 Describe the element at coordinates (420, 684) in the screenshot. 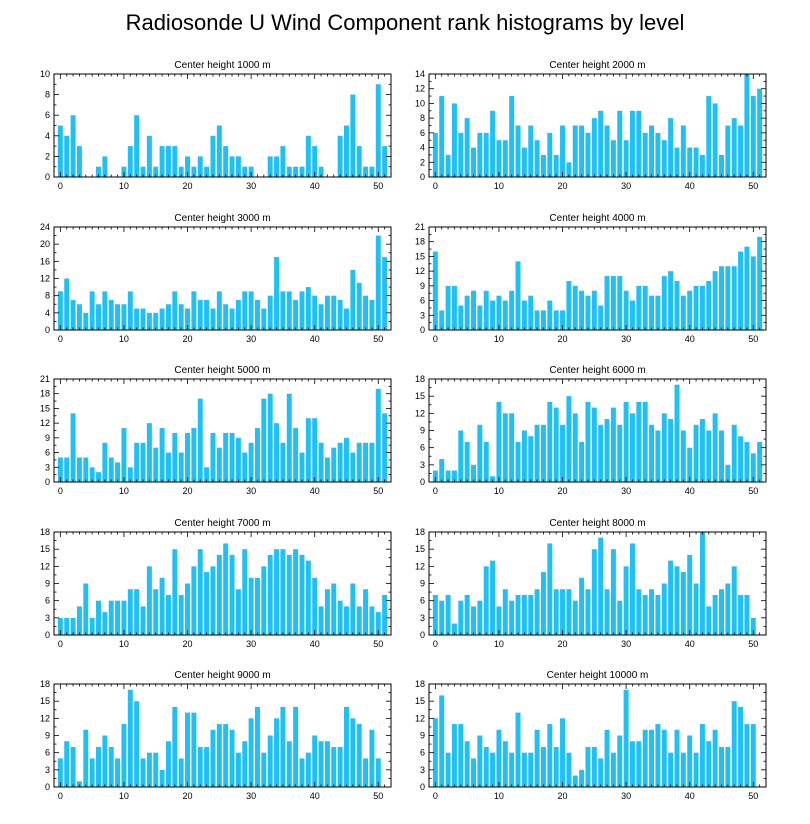

I see `y-tick-label: 18` at that location.